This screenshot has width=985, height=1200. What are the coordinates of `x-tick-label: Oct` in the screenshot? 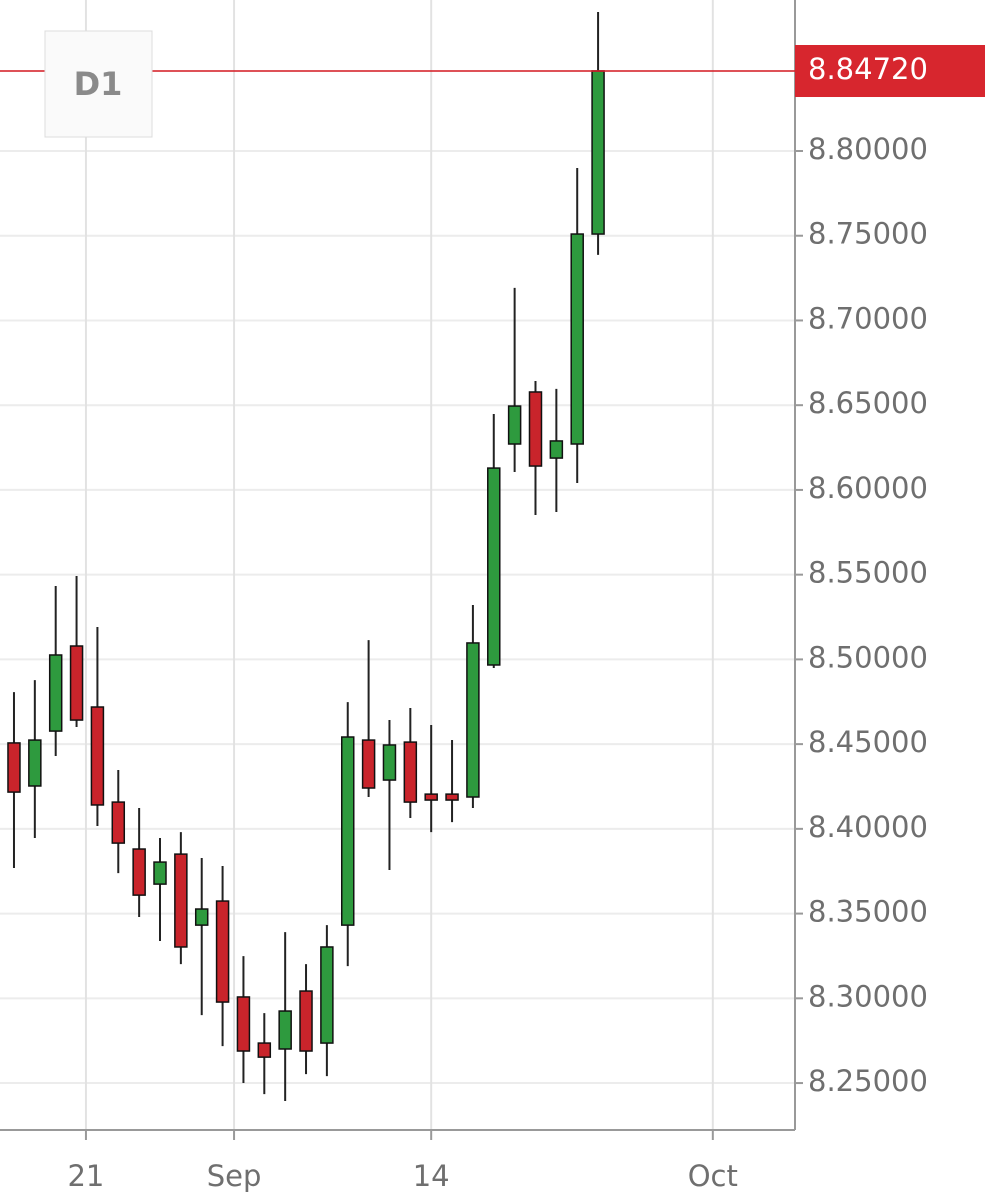 It's located at (713, 1176).